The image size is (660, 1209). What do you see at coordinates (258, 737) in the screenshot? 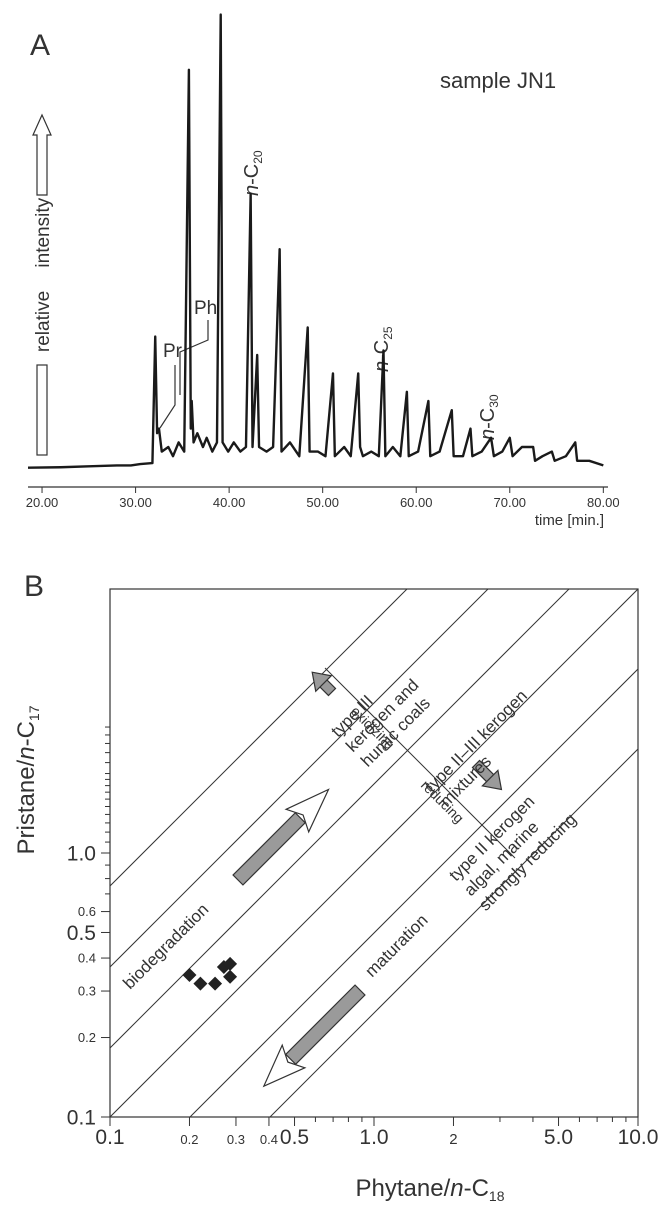
I see `diagonal-line` at bounding box center [258, 737].